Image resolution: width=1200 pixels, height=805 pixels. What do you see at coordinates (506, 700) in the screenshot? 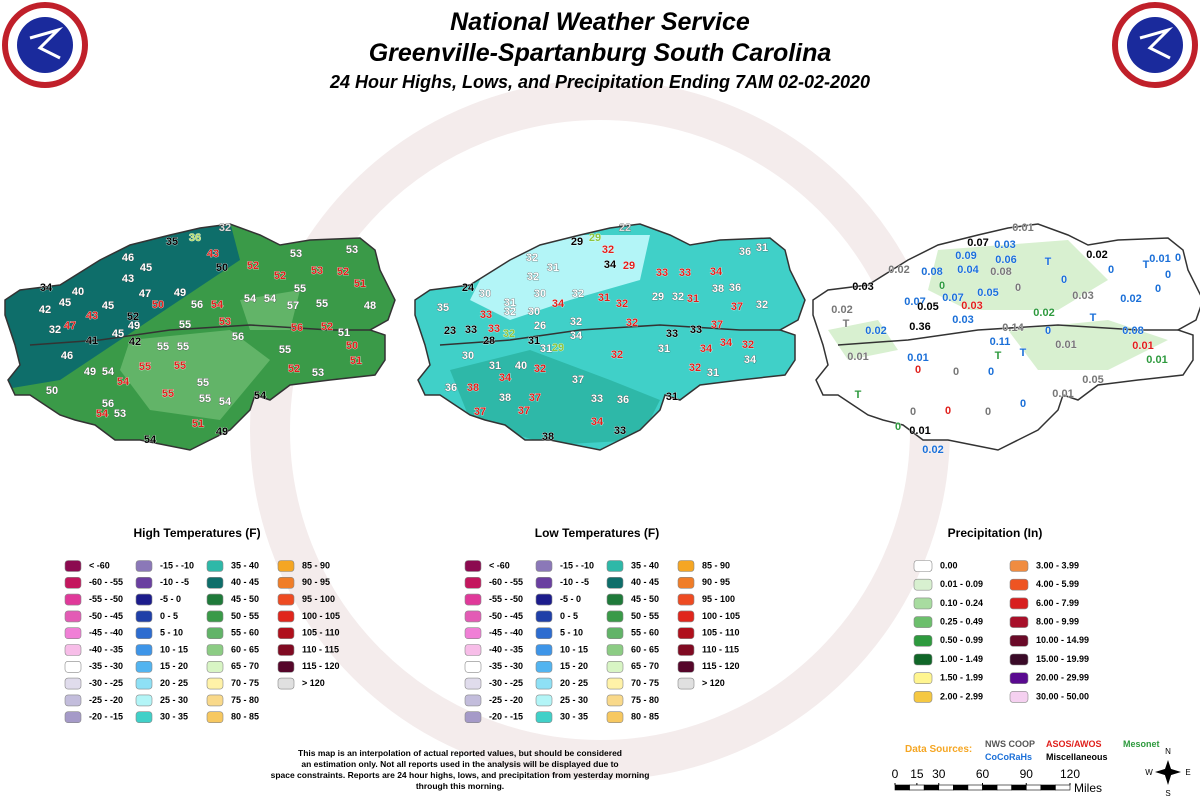
I see `legend-label: -25 - -20` at bounding box center [506, 700].